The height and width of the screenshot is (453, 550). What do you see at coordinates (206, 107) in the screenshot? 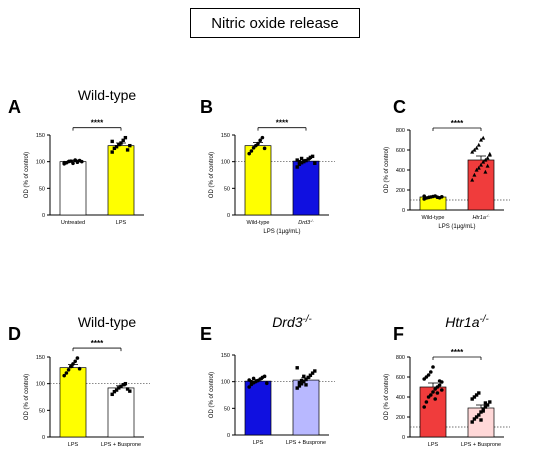
I see `panel-letter-b: B` at bounding box center [206, 107].